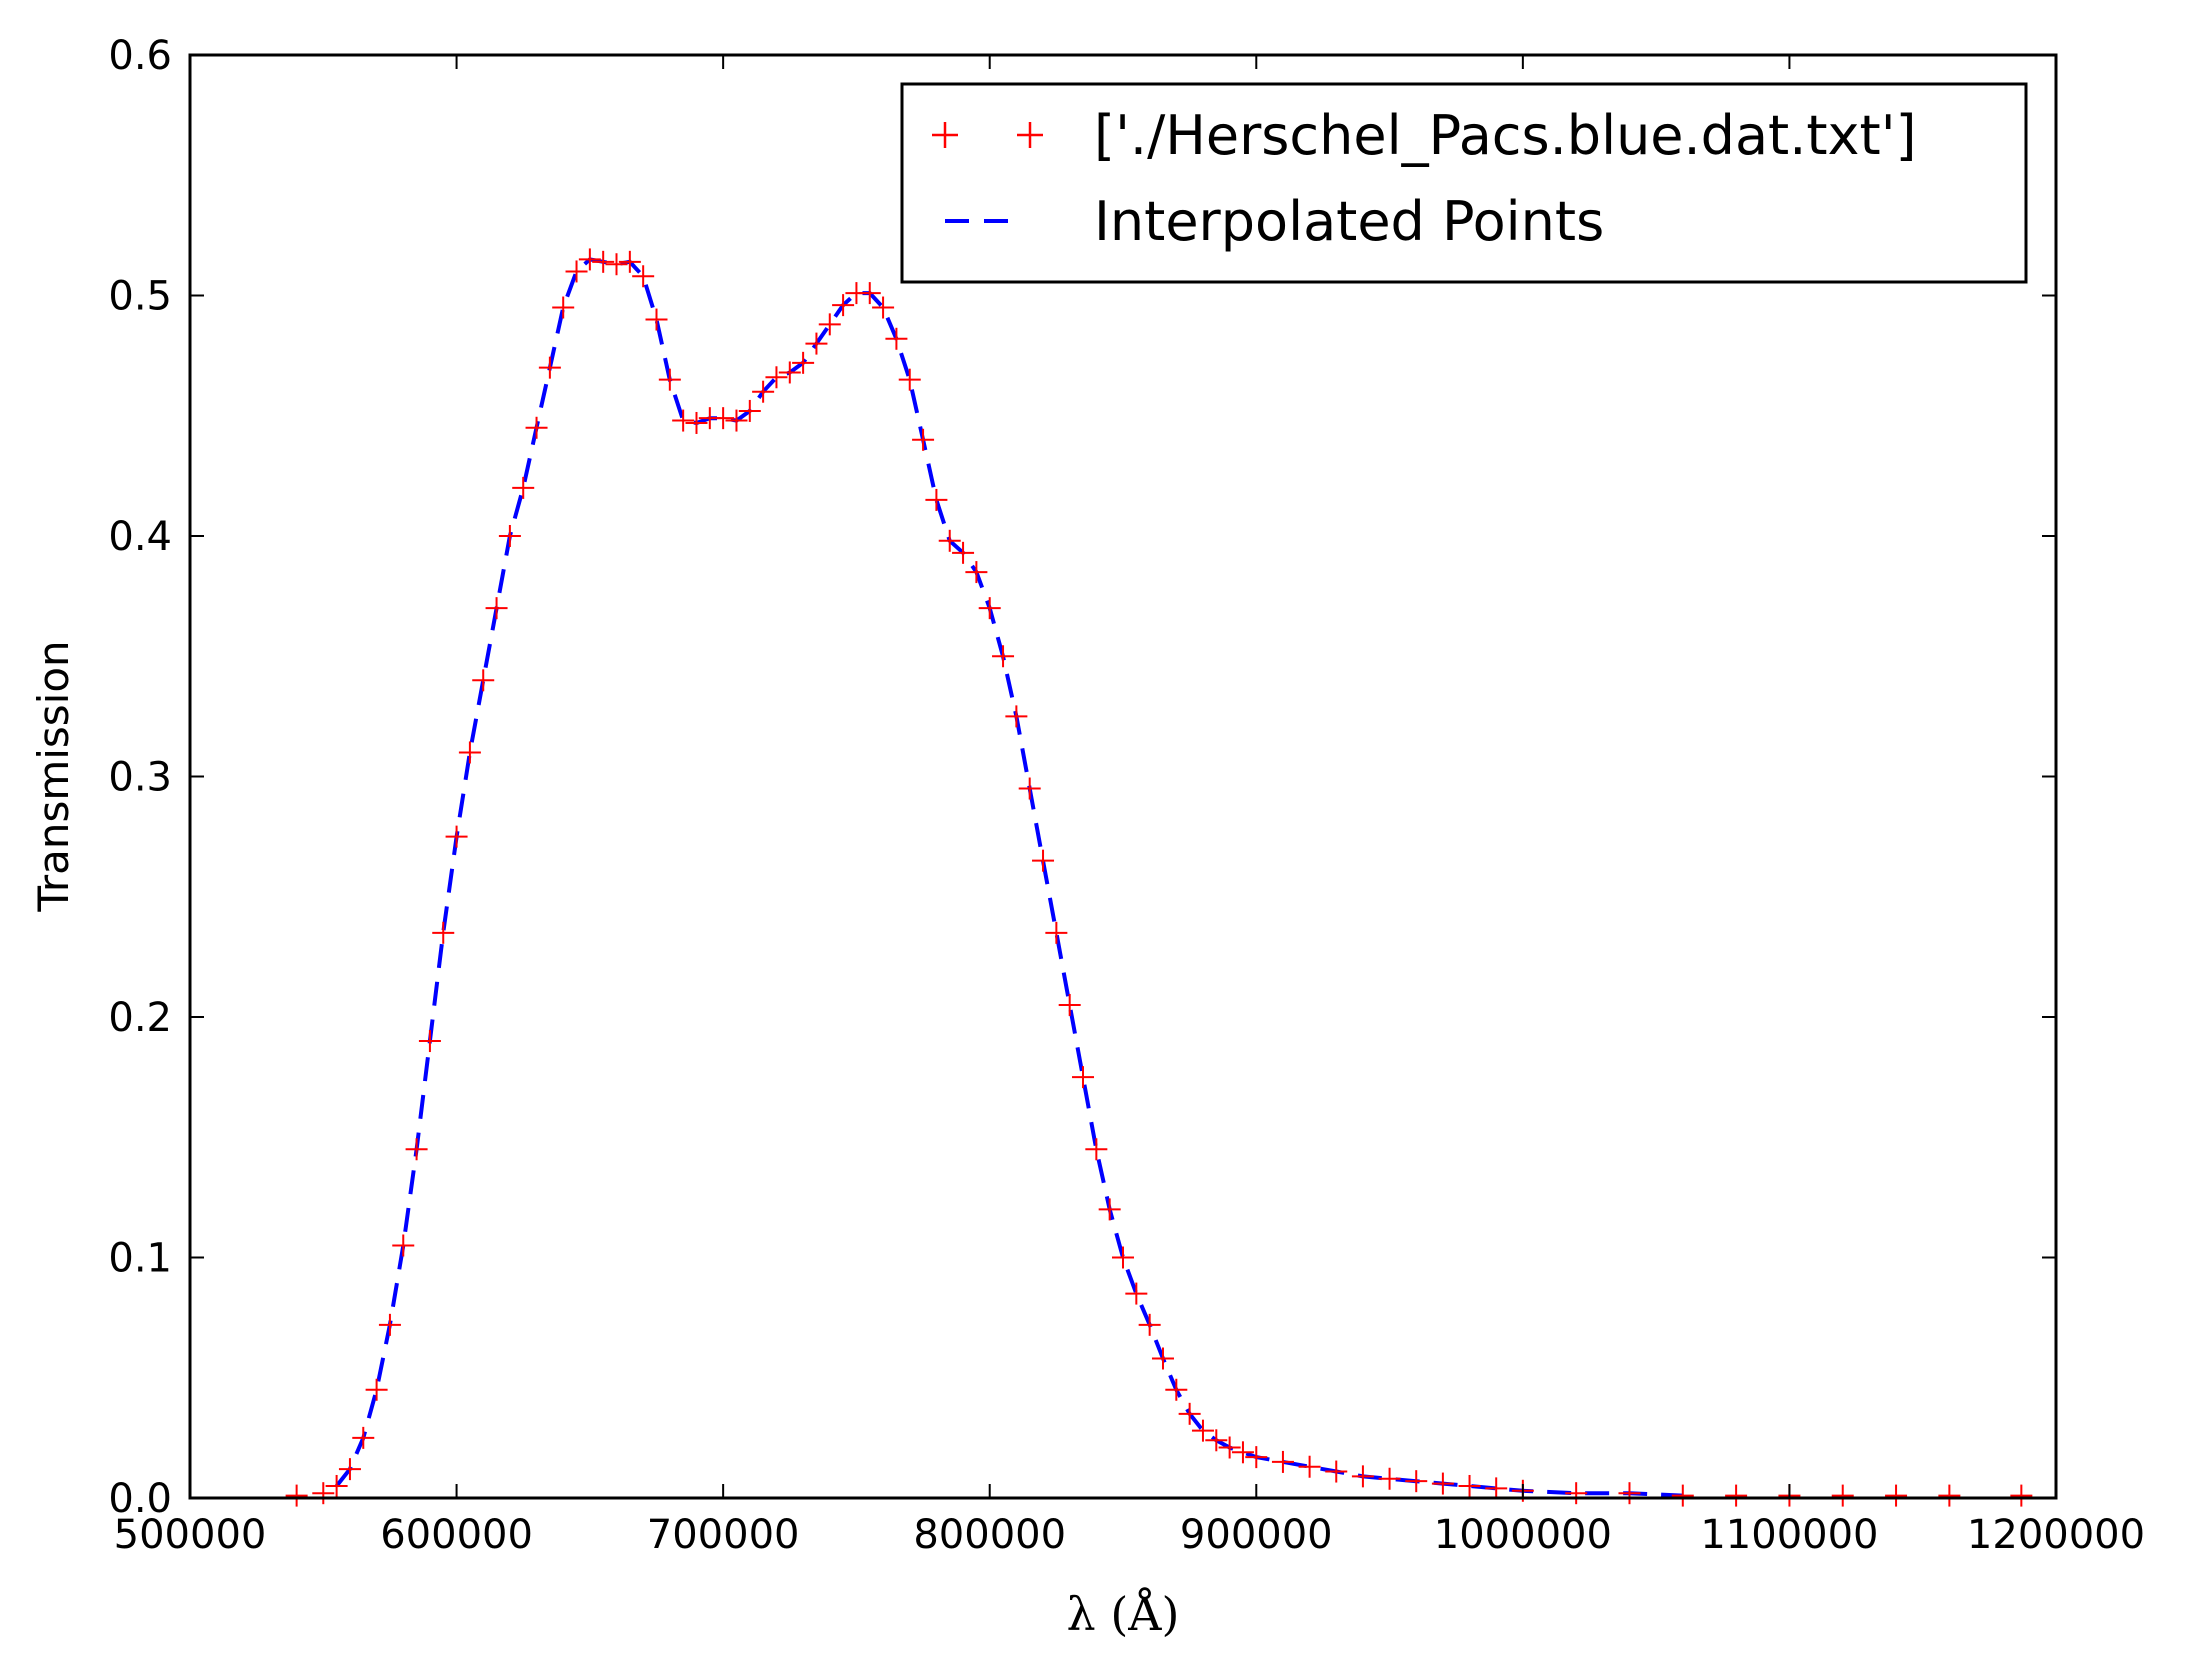 The height and width of the screenshot is (1668, 2186). Describe the element at coordinates (1256, 1535) in the screenshot. I see `x-tick-label: 900000` at that location.